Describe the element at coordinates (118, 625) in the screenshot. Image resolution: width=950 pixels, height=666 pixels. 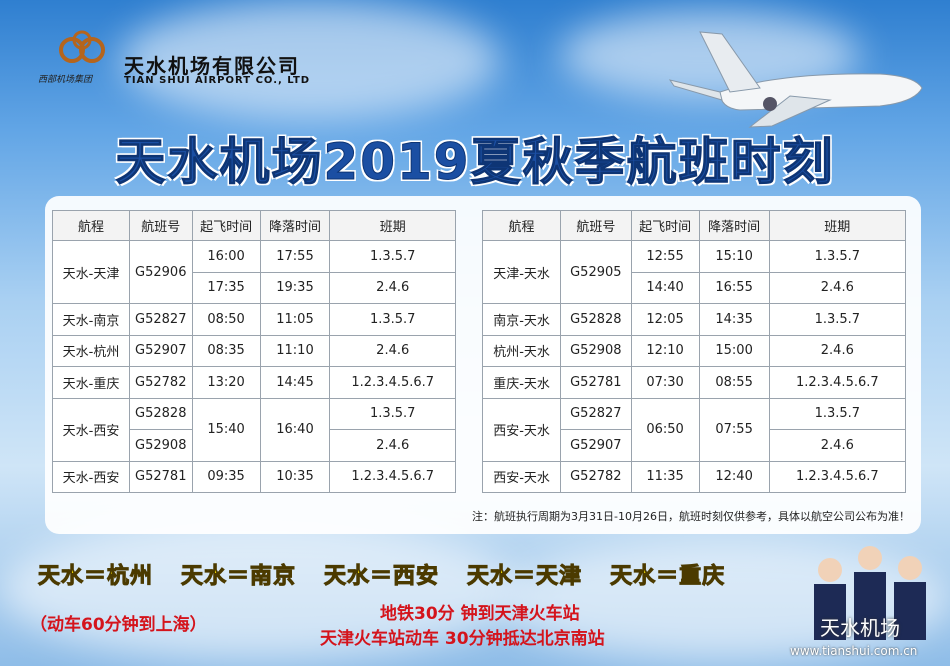
I see `promo-text: （动车60分钟到上海）` at that location.